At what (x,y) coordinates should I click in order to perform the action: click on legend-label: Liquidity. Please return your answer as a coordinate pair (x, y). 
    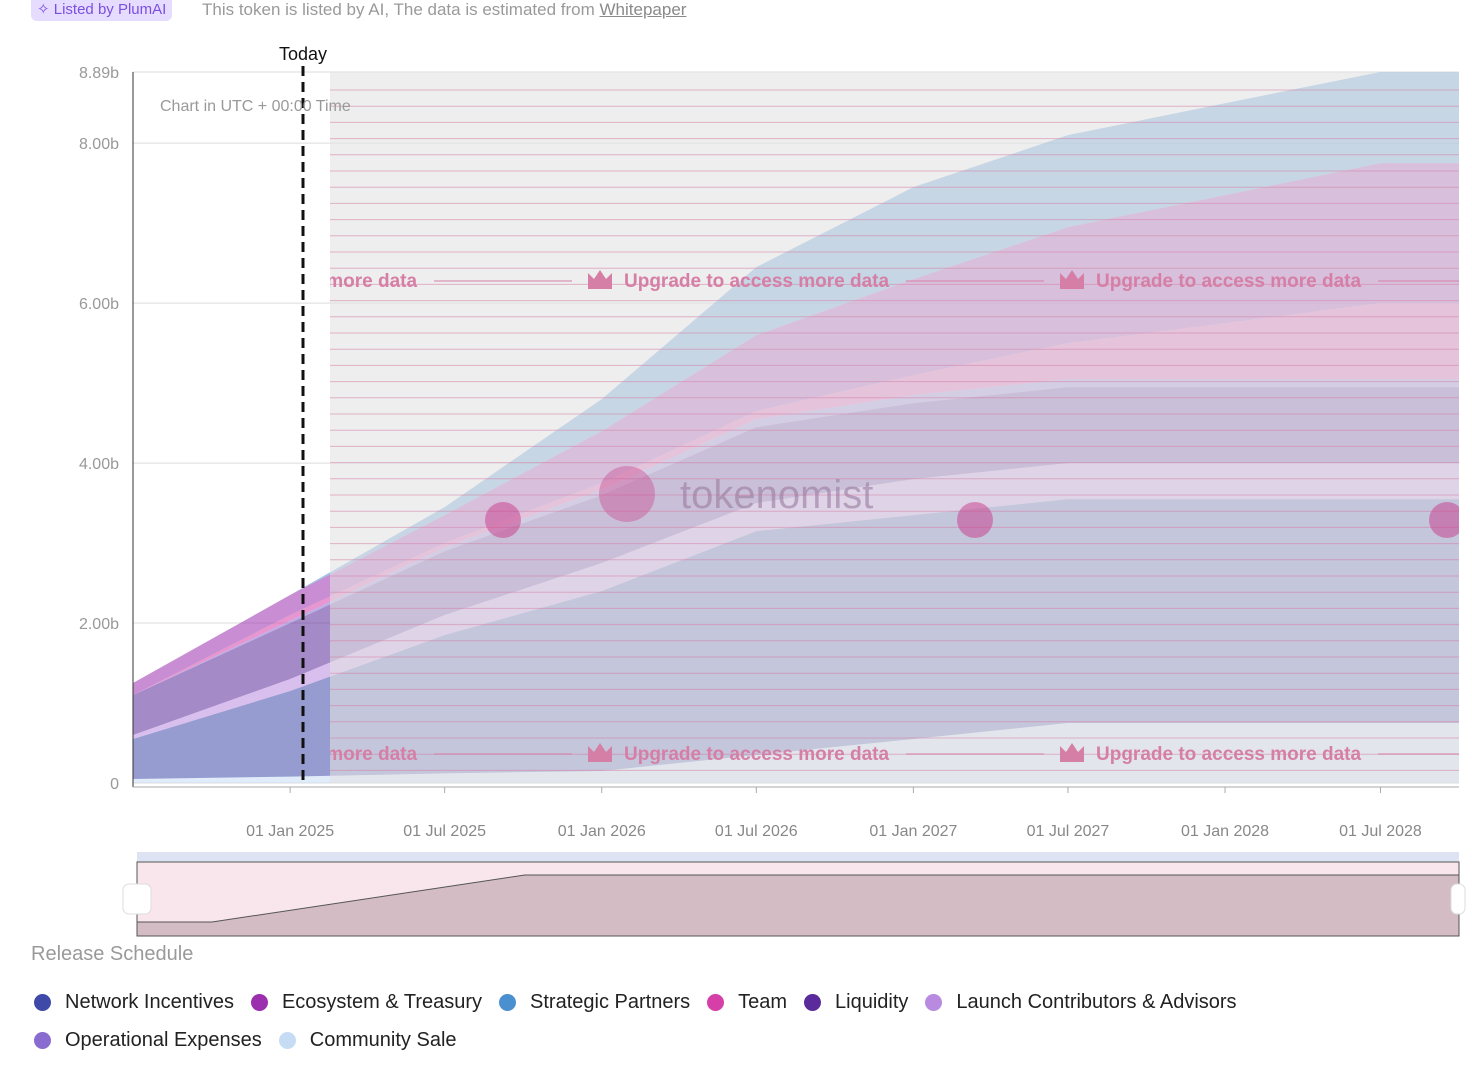
    Looking at the image, I should click on (872, 1001).